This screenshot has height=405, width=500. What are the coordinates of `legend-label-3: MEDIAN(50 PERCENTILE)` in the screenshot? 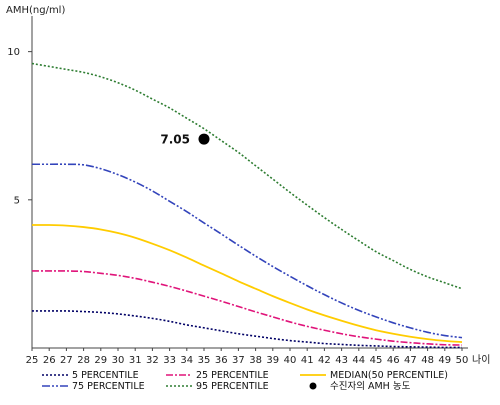 It's located at (389, 375).